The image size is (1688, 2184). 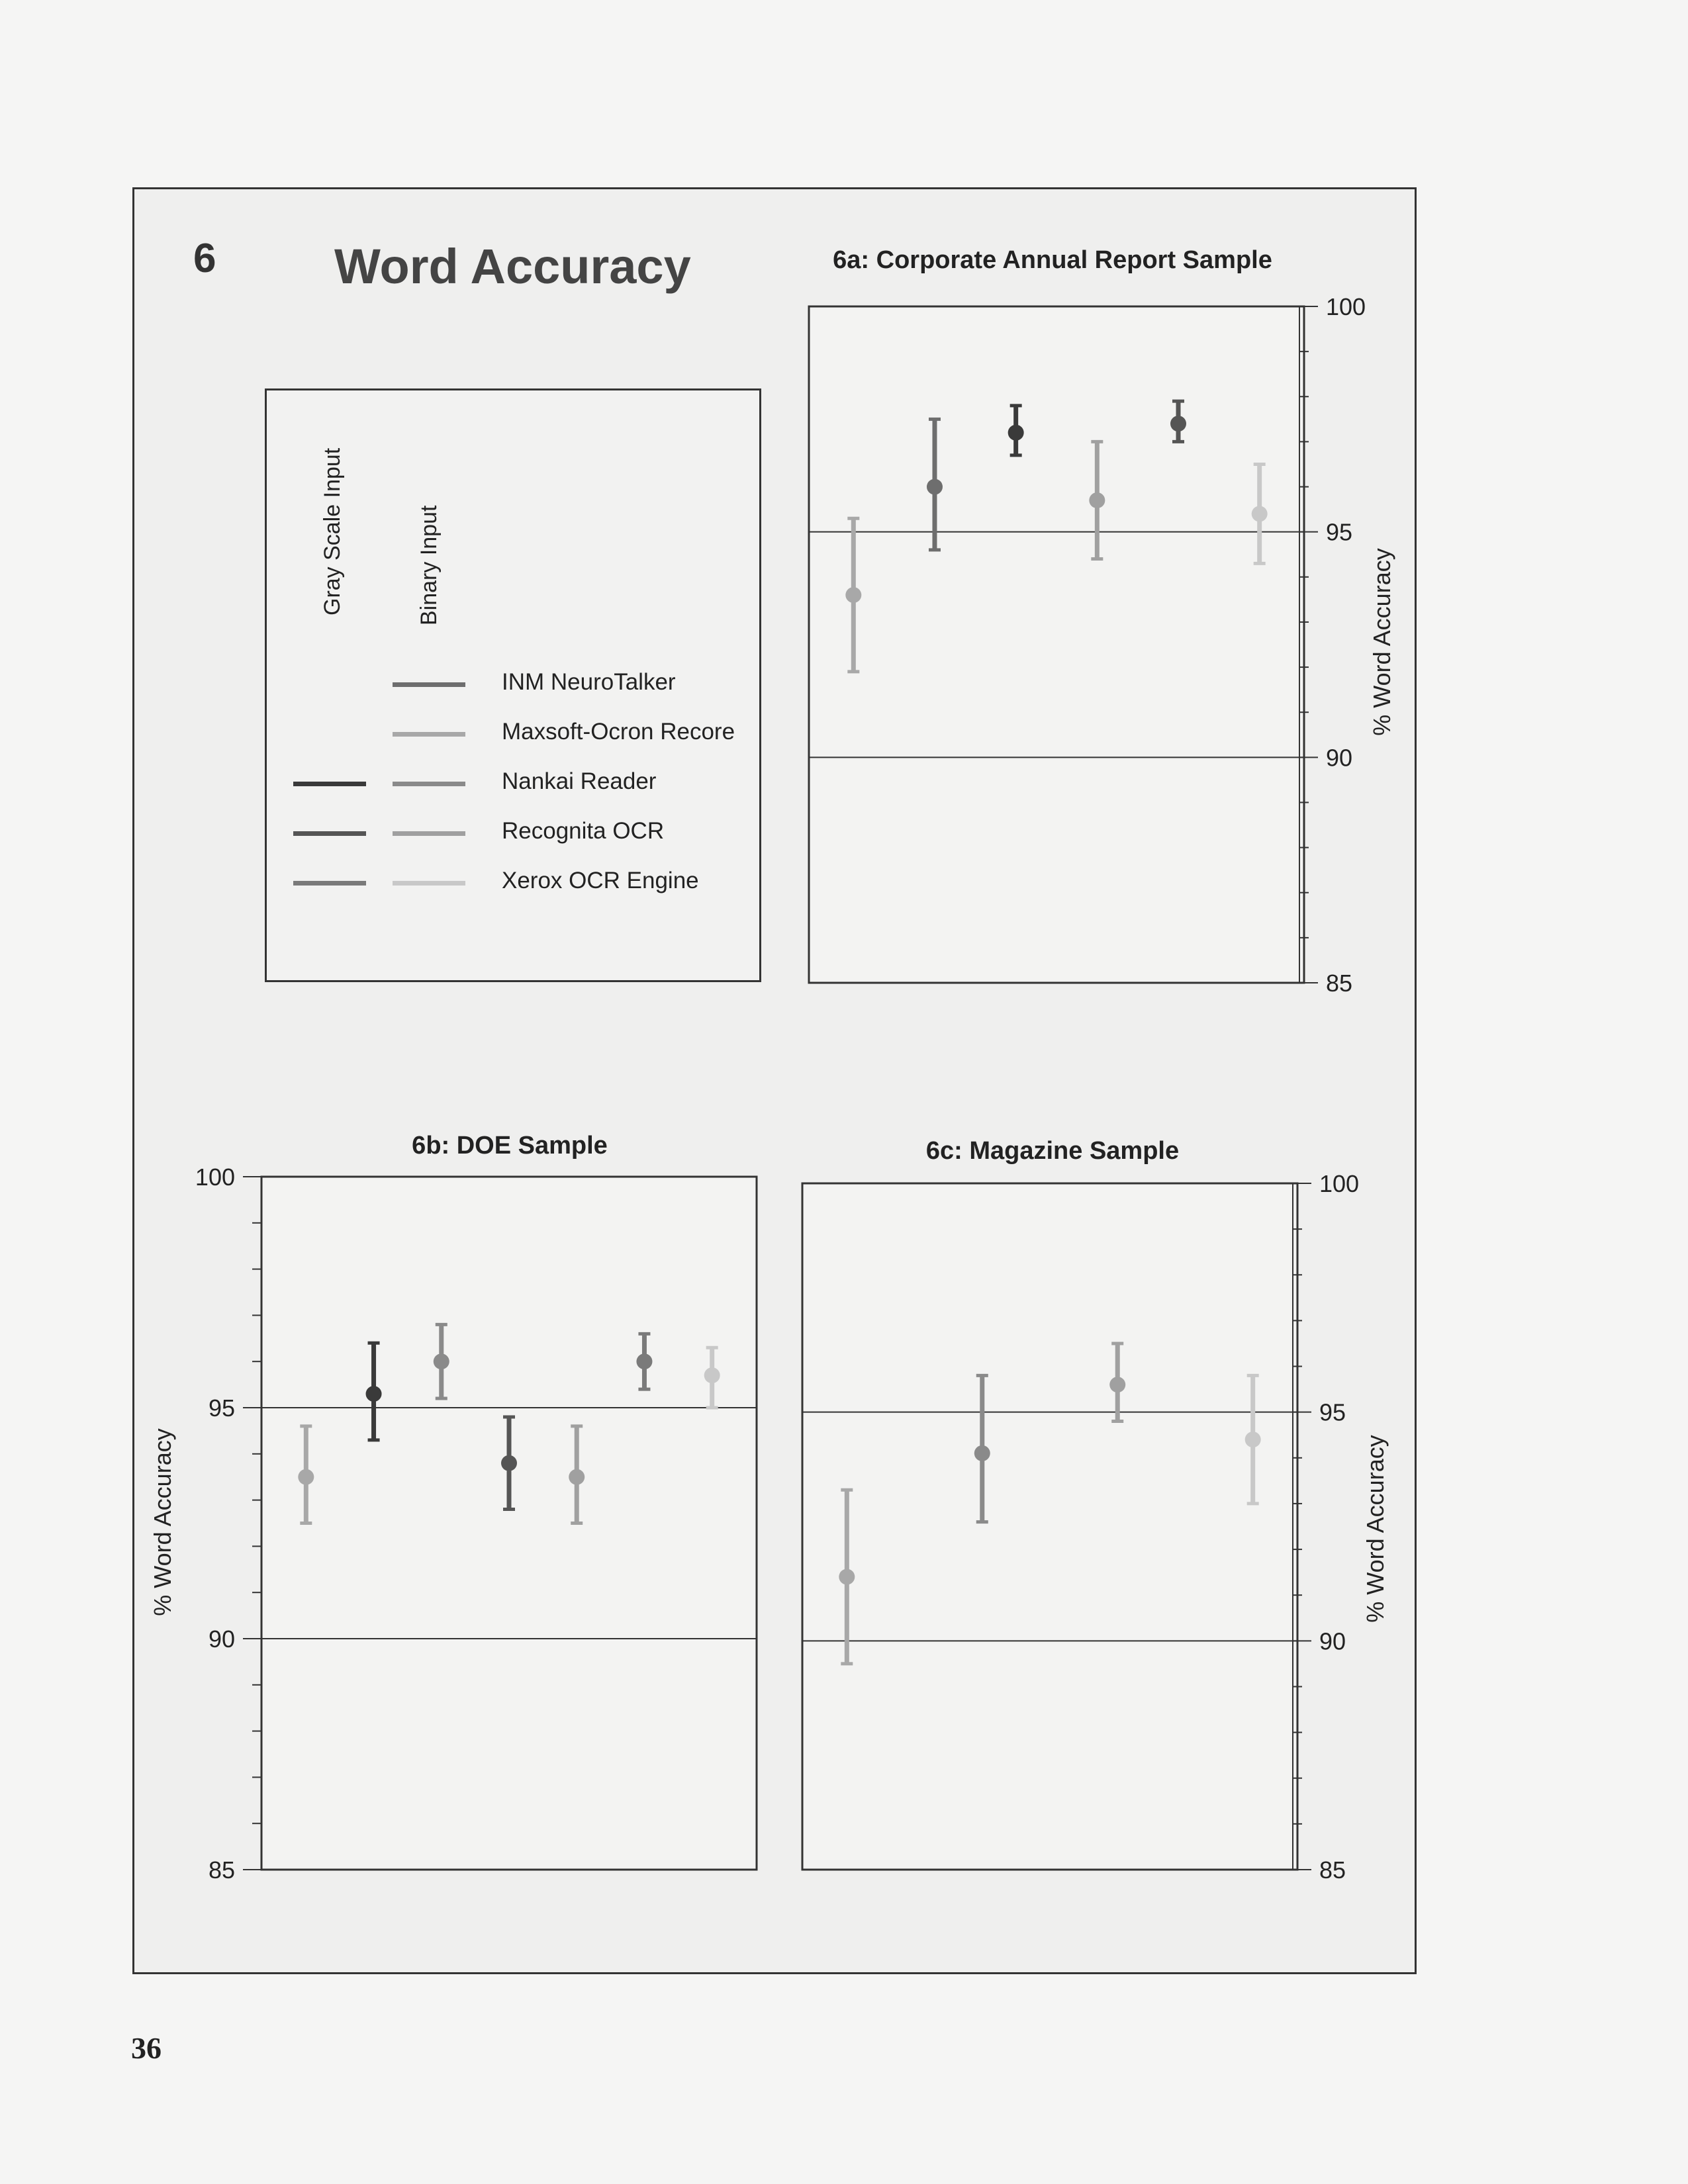 I want to click on legend-item-maxsoft-ocron: Maxsoft-Ocron Recore, so click(x=513, y=734).